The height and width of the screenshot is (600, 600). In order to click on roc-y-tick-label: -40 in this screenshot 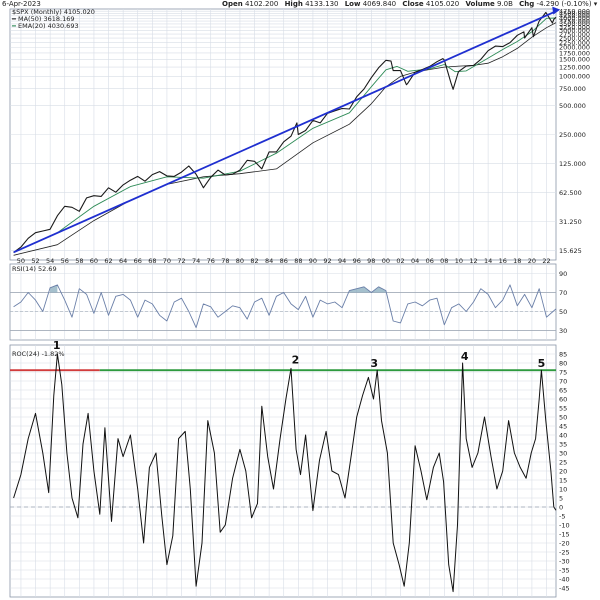, I will do `click(564, 579)`.